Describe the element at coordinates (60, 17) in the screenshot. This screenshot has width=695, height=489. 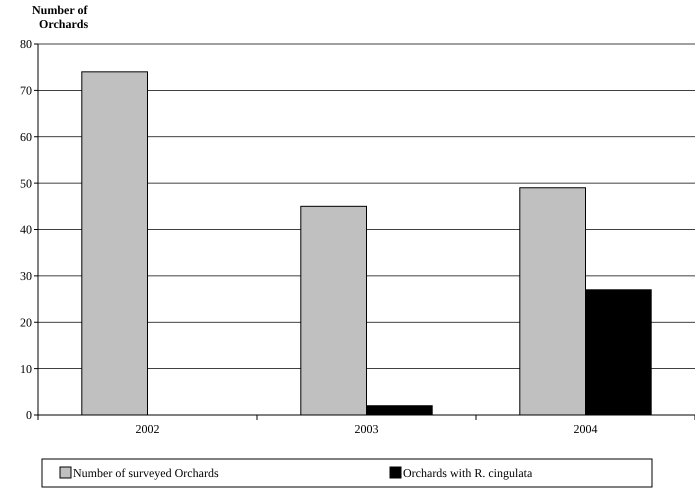
I see `y-axis-title: Number of Orchards` at that location.